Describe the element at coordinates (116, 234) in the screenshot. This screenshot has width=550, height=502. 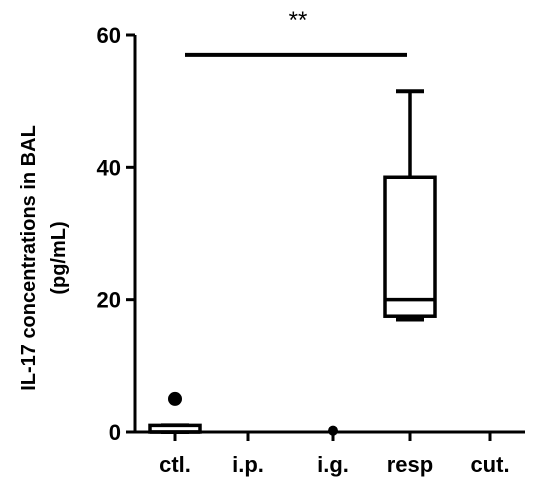
I see `y-ticks: 0 20 40 60` at that location.